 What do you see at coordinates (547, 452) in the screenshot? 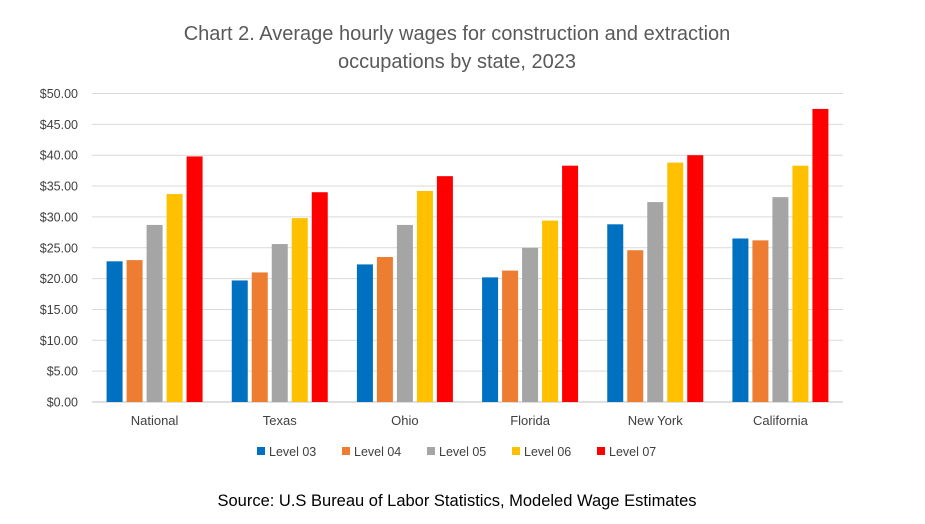
I see `legend-label: Level 06` at bounding box center [547, 452].